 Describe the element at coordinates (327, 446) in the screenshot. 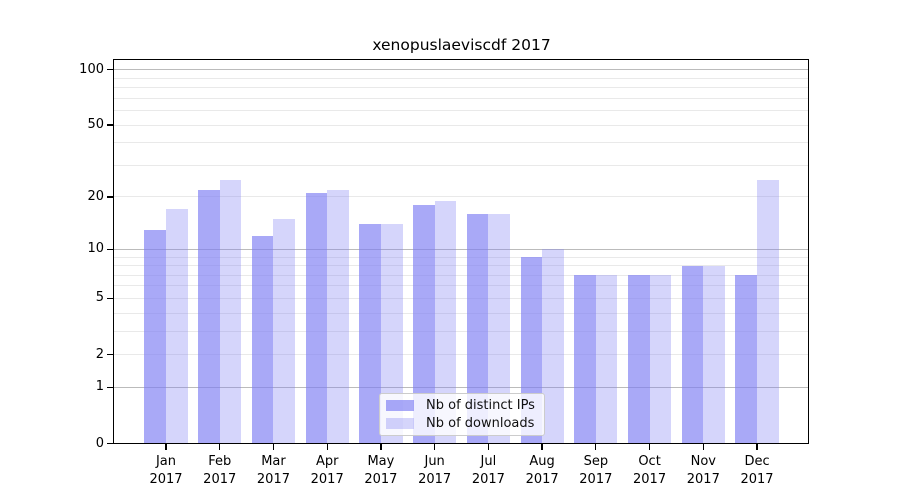

I see `x-tick-apr` at that location.